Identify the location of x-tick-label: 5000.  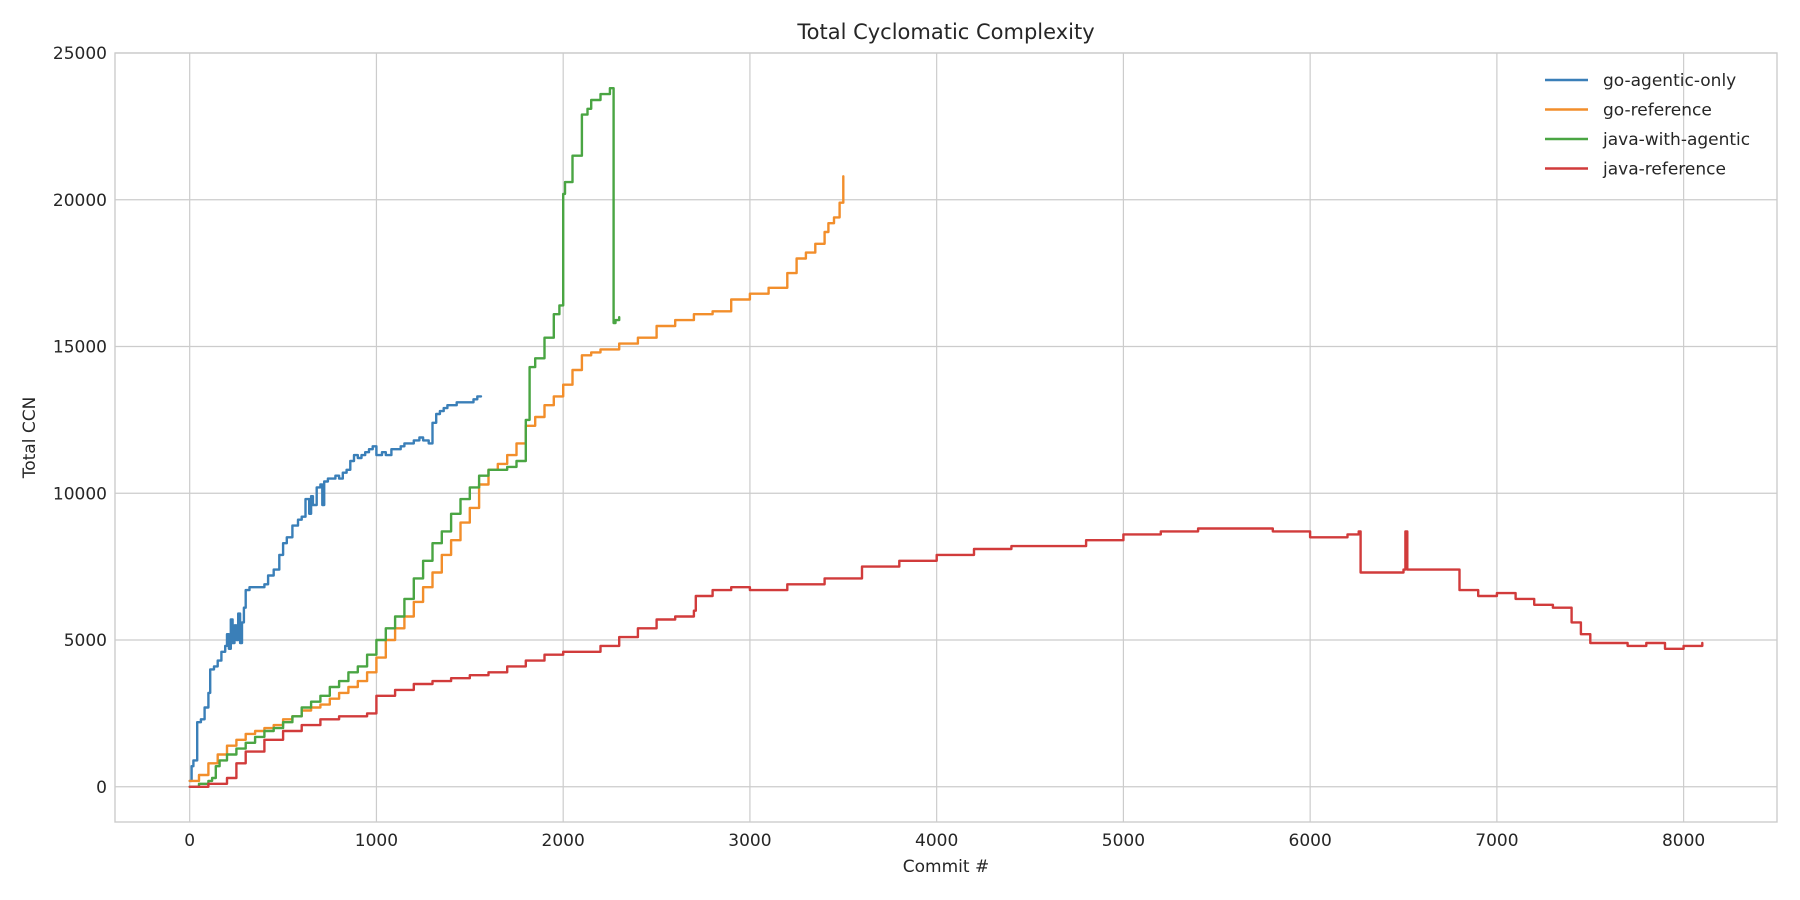
(1123, 841).